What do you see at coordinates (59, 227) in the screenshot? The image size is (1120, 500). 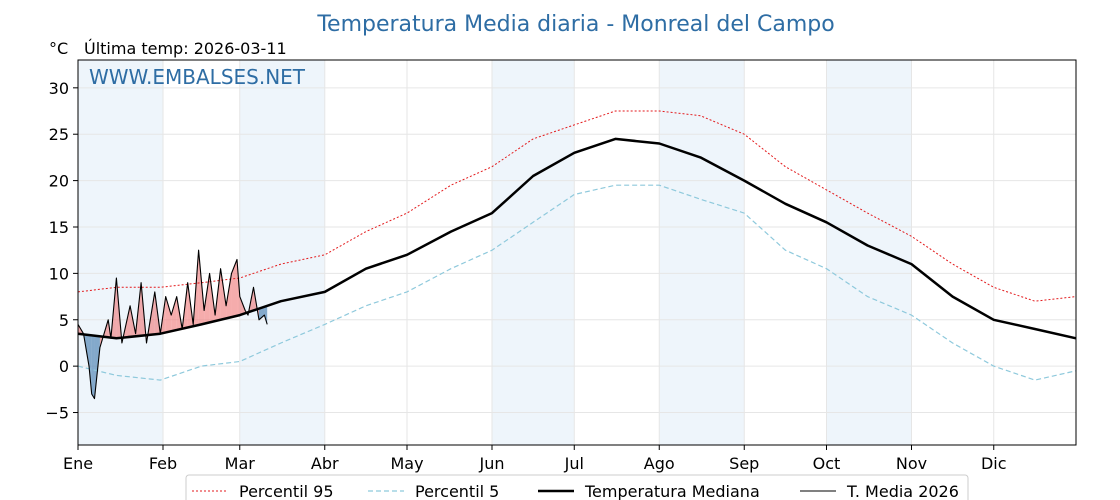 I see `y-tick-label: 15` at bounding box center [59, 227].